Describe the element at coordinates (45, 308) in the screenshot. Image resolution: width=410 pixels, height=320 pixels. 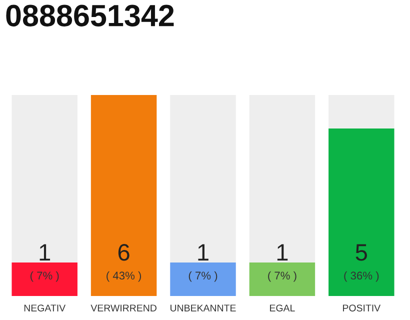
I see `x-tick-label: NEGATIV` at that location.